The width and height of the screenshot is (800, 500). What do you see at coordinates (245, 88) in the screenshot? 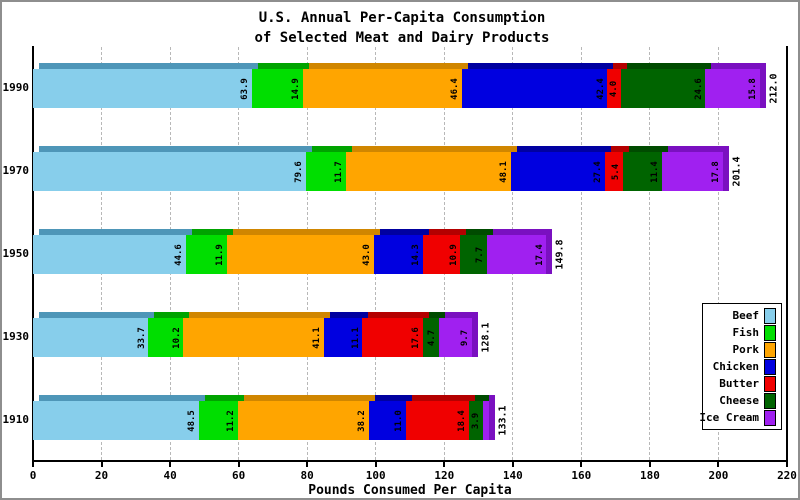
I see `bar-segment-label: 63.9` at bounding box center [245, 88].